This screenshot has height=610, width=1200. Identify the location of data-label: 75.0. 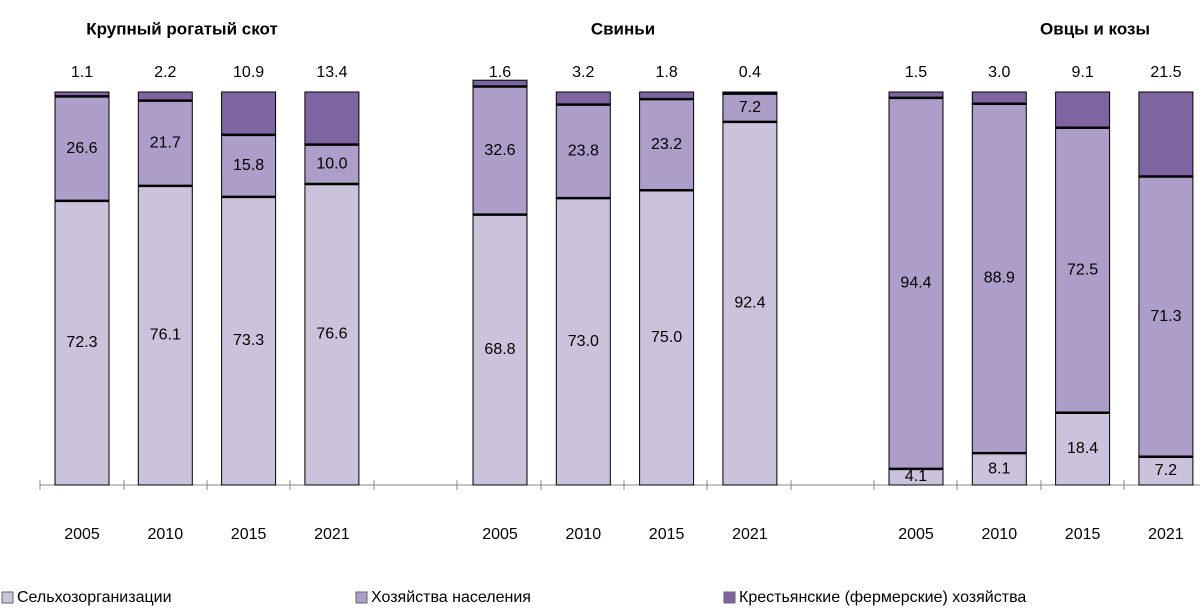
(666, 337).